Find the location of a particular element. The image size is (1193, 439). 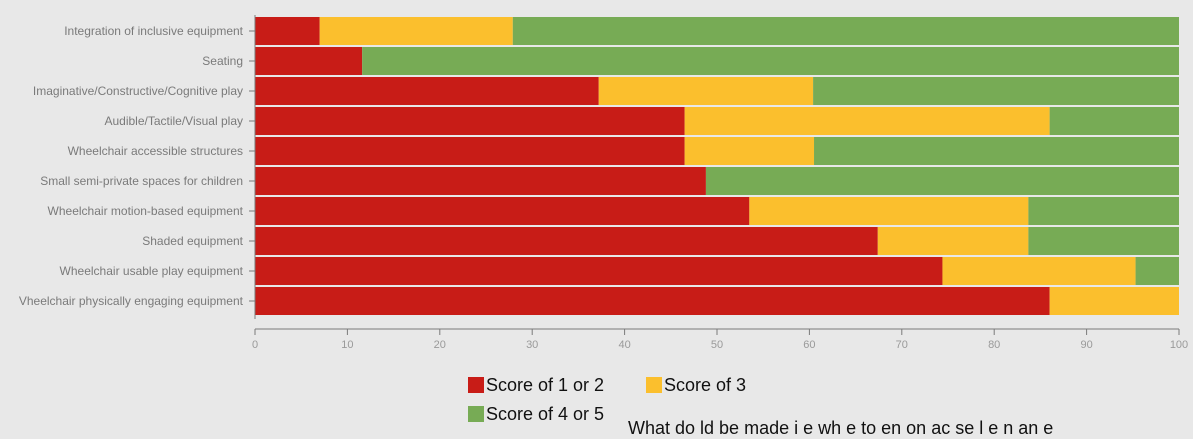

x-tick-label: 80 is located at coordinates (994, 345).